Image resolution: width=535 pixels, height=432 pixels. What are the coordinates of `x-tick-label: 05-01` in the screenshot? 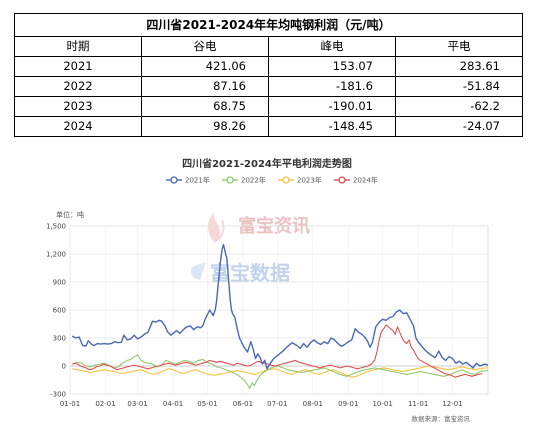 It's located at (207, 404).